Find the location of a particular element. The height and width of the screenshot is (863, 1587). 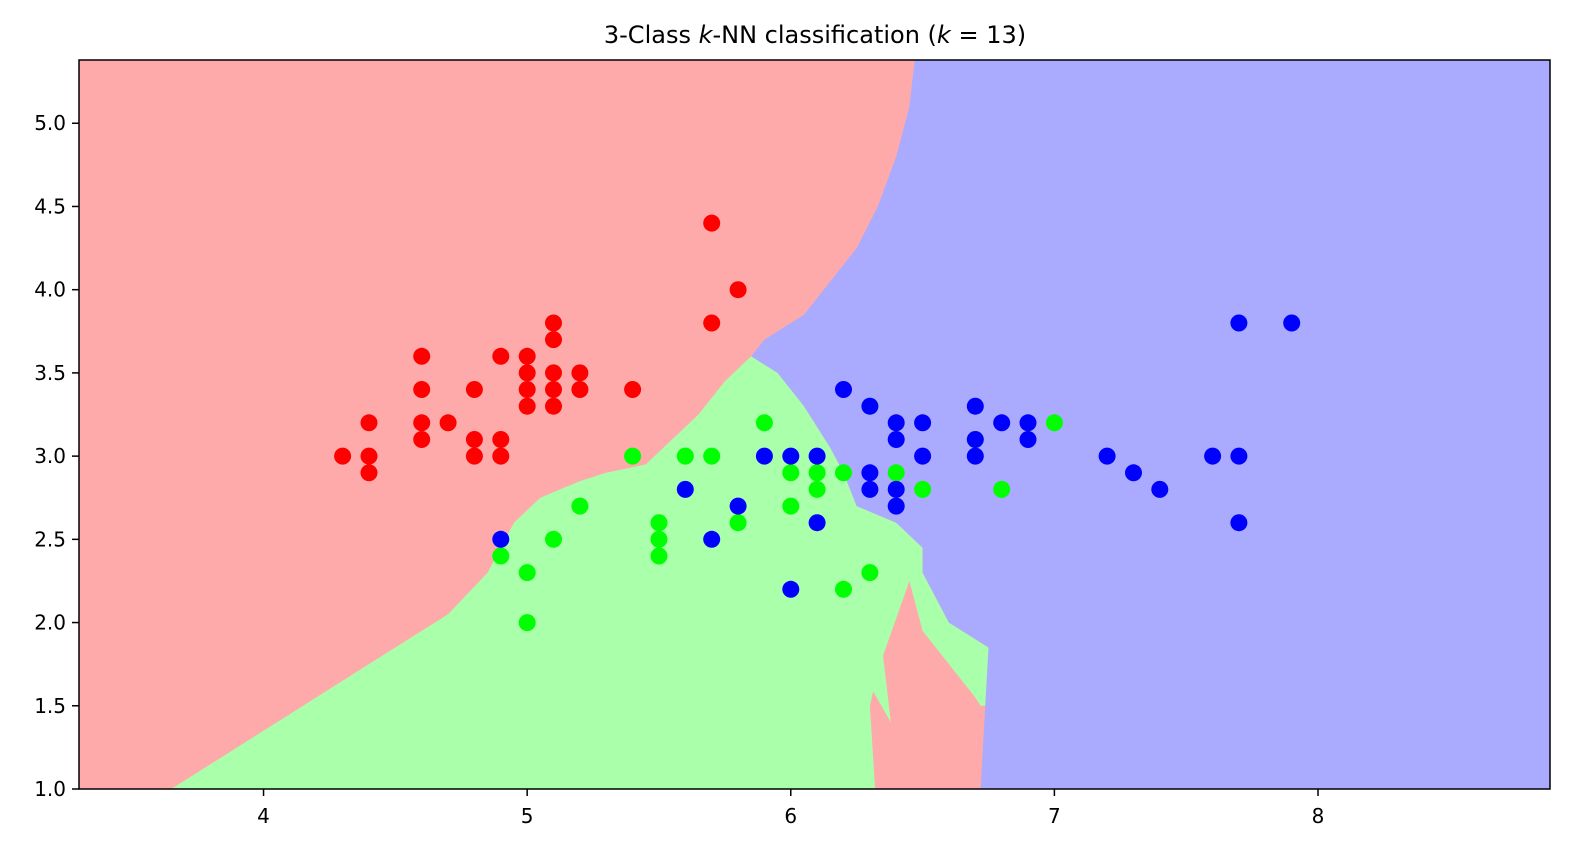

y-tick-label: 2.0 is located at coordinates (50, 623).